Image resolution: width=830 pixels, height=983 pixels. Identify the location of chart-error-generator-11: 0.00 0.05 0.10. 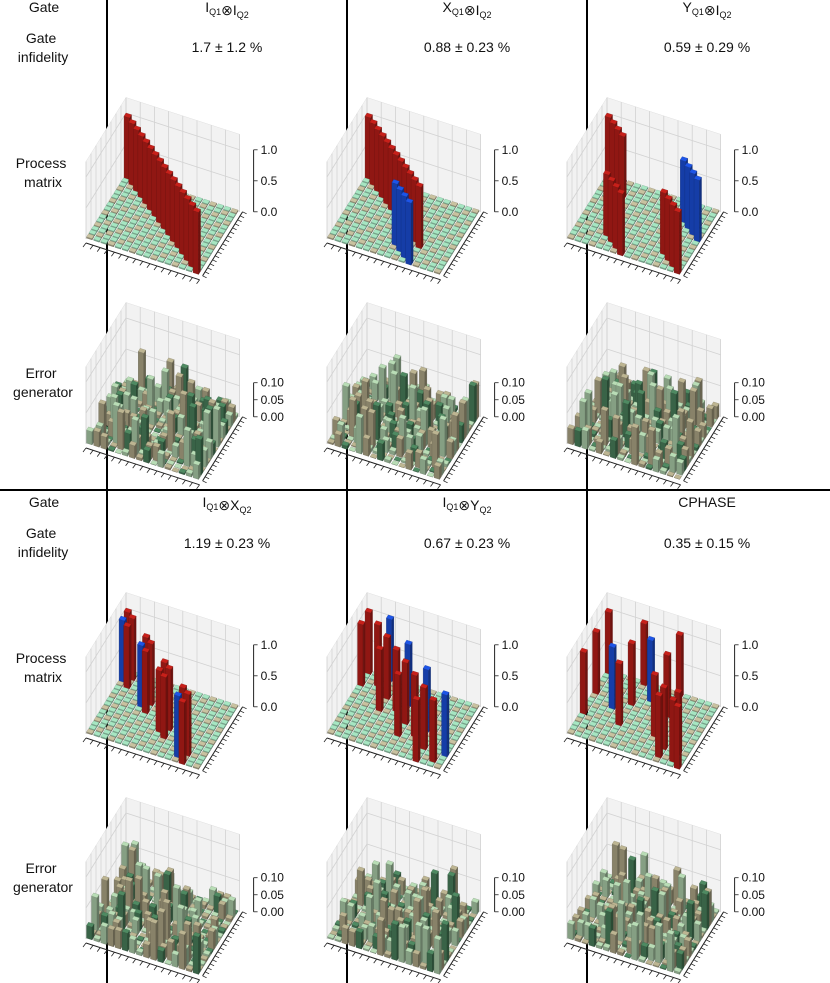
(664, 889).